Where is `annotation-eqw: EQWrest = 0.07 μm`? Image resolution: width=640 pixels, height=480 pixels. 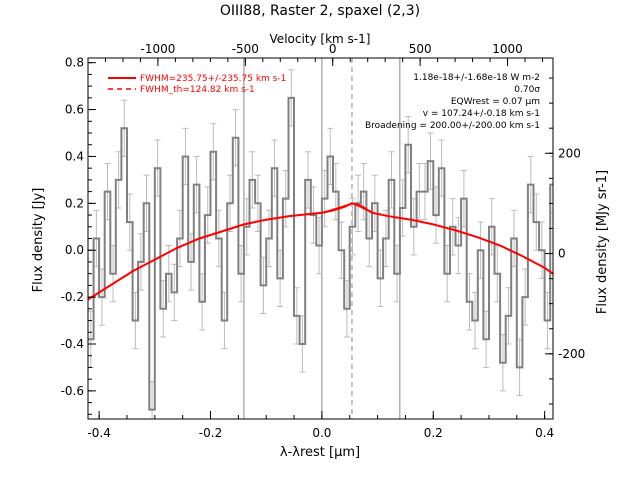 annotation-eqw: EQWrest = 0.07 μm is located at coordinates (495, 102).